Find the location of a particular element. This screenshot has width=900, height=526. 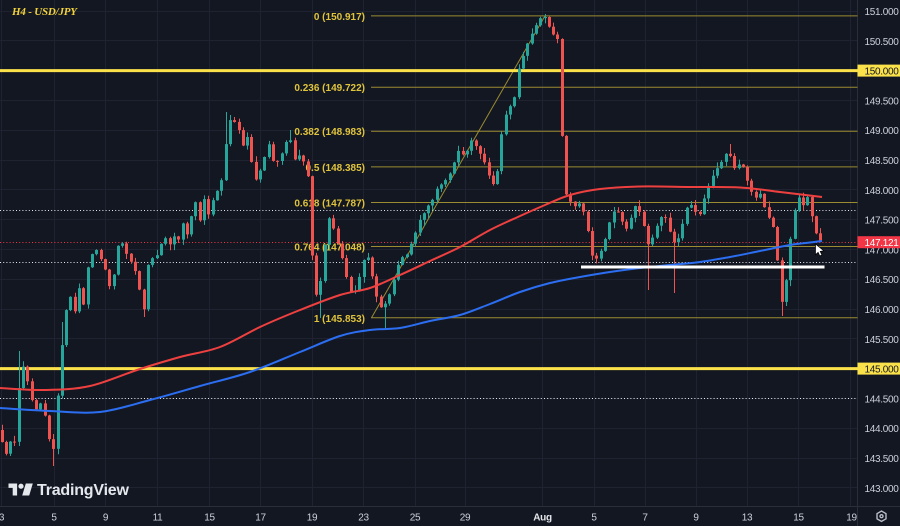

svg-text: 151.000 is located at coordinates (882, 12).